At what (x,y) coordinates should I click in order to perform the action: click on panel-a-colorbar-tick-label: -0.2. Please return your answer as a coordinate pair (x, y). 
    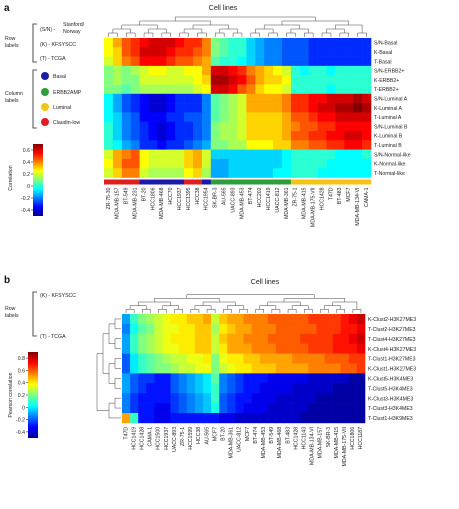
    Looking at the image, I should click on (25, 199).